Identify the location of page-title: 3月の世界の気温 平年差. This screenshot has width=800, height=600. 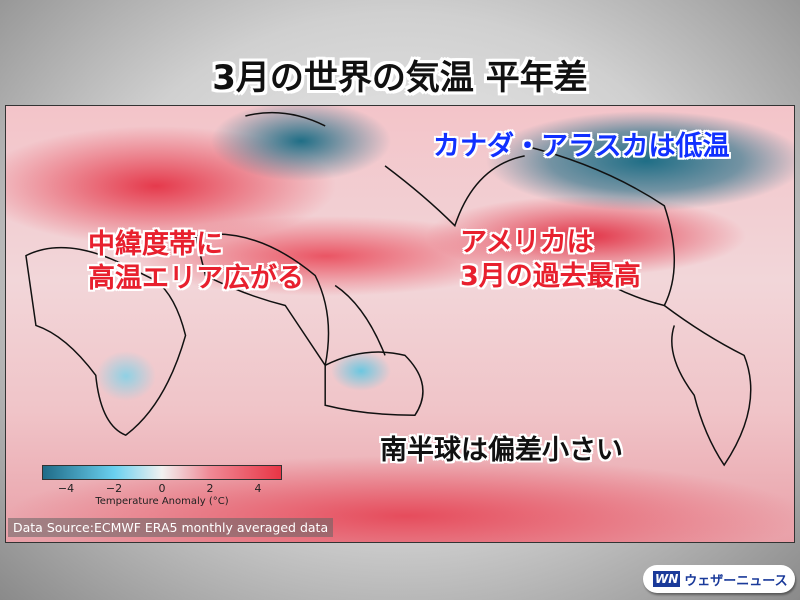
(400, 78).